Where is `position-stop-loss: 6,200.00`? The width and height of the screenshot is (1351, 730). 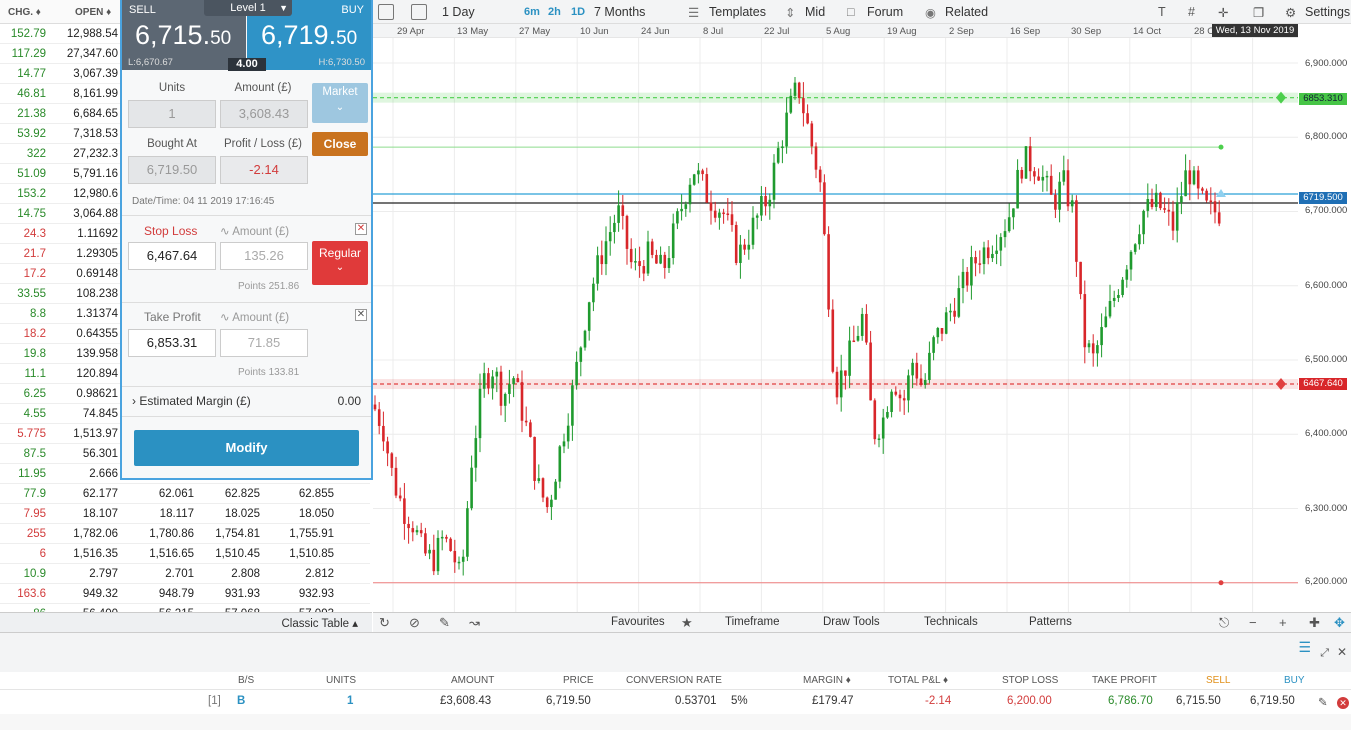 position-stop-loss: 6,200.00 is located at coordinates (1029, 701).